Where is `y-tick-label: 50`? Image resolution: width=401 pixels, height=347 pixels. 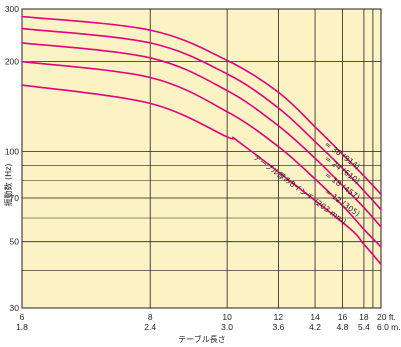 y-tick-label: 50 is located at coordinates (15, 242).